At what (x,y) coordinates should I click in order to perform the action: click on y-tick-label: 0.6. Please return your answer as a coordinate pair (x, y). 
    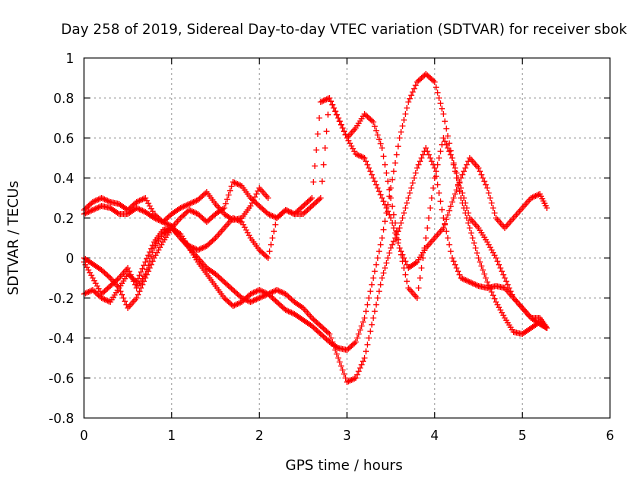
    Looking at the image, I should click on (63, 139).